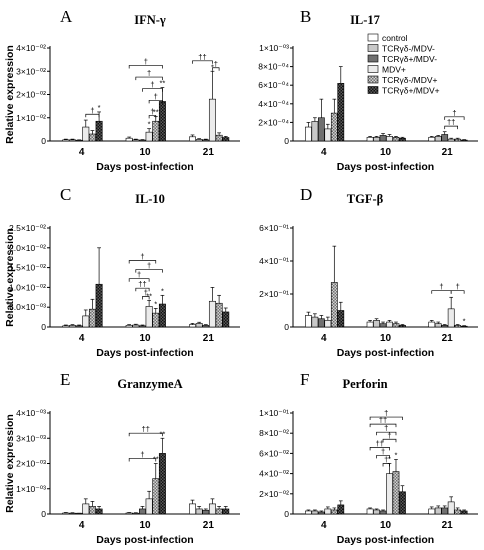 The image size is (484, 550). What do you see at coordinates (31, 464) in the screenshot?
I see `y-tick-label: 2×10⁻⁰³` at bounding box center [31, 464].